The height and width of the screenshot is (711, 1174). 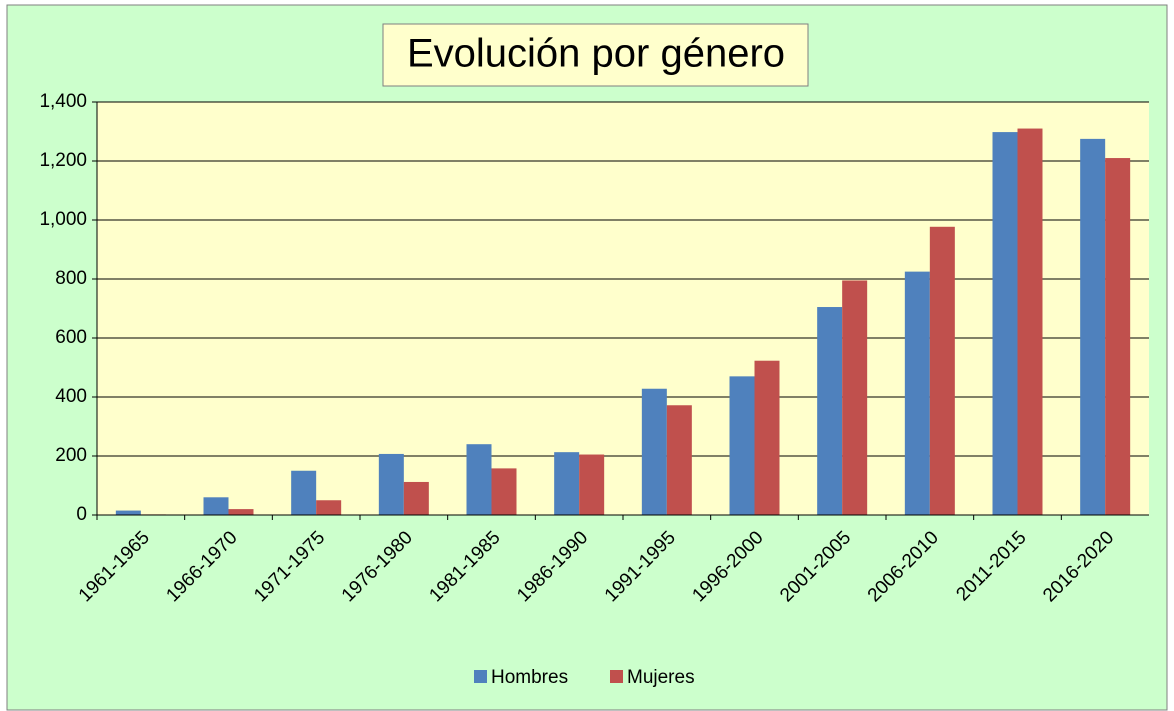 What do you see at coordinates (661, 677) in the screenshot?
I see `legend-label: Mujeres` at bounding box center [661, 677].